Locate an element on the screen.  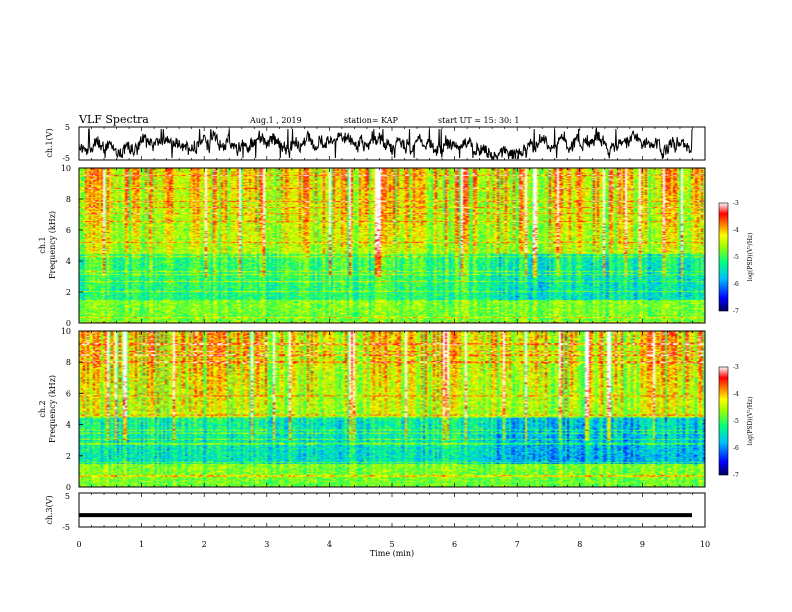
ch1-colorbar-tick--7: -7 is located at coordinates (736, 311).